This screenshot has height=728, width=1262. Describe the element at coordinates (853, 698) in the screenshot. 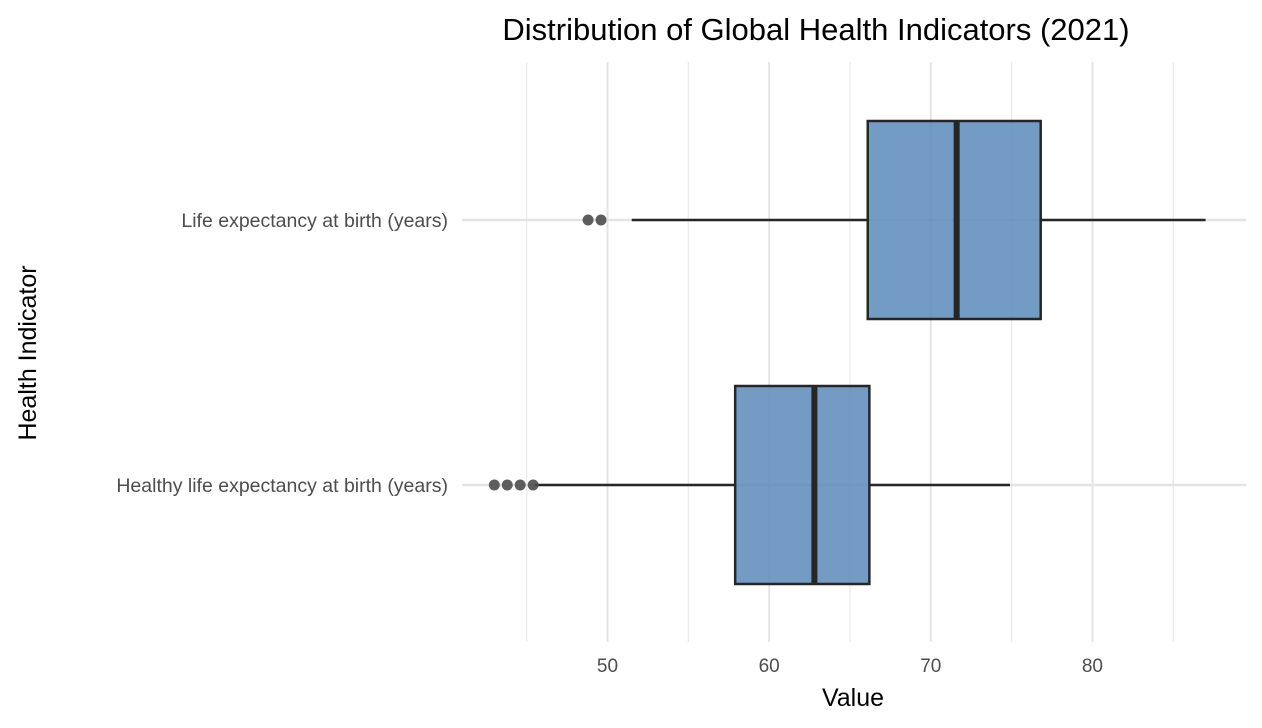

I see `x-axis-title: Value` at that location.